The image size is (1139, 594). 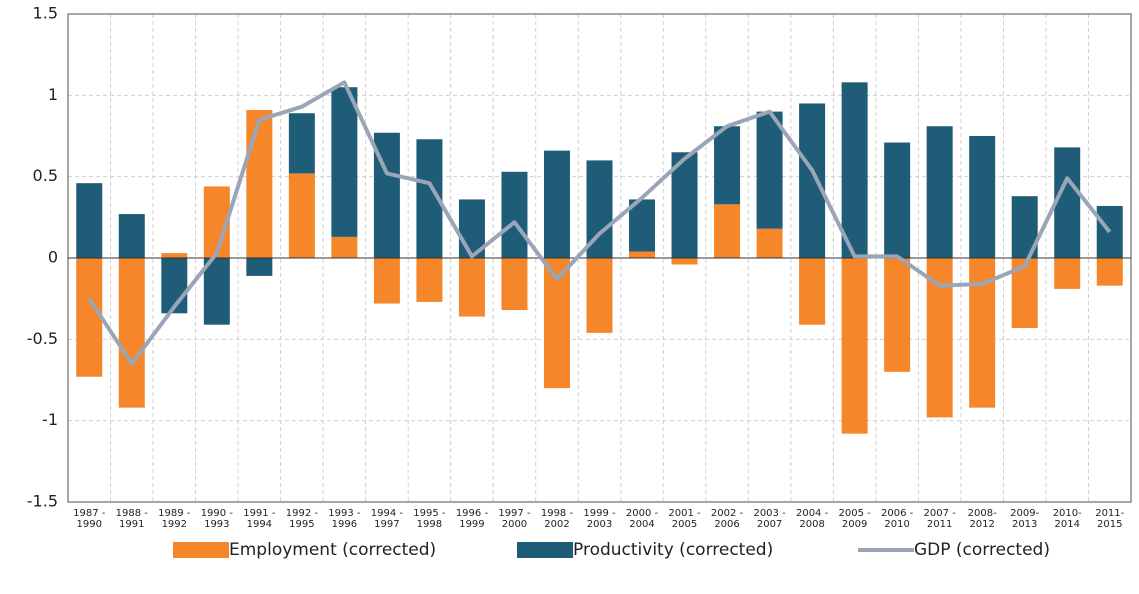 What do you see at coordinates (1025, 519) in the screenshot?
I see `x-tick-label: 2009- 2013` at bounding box center [1025, 519].